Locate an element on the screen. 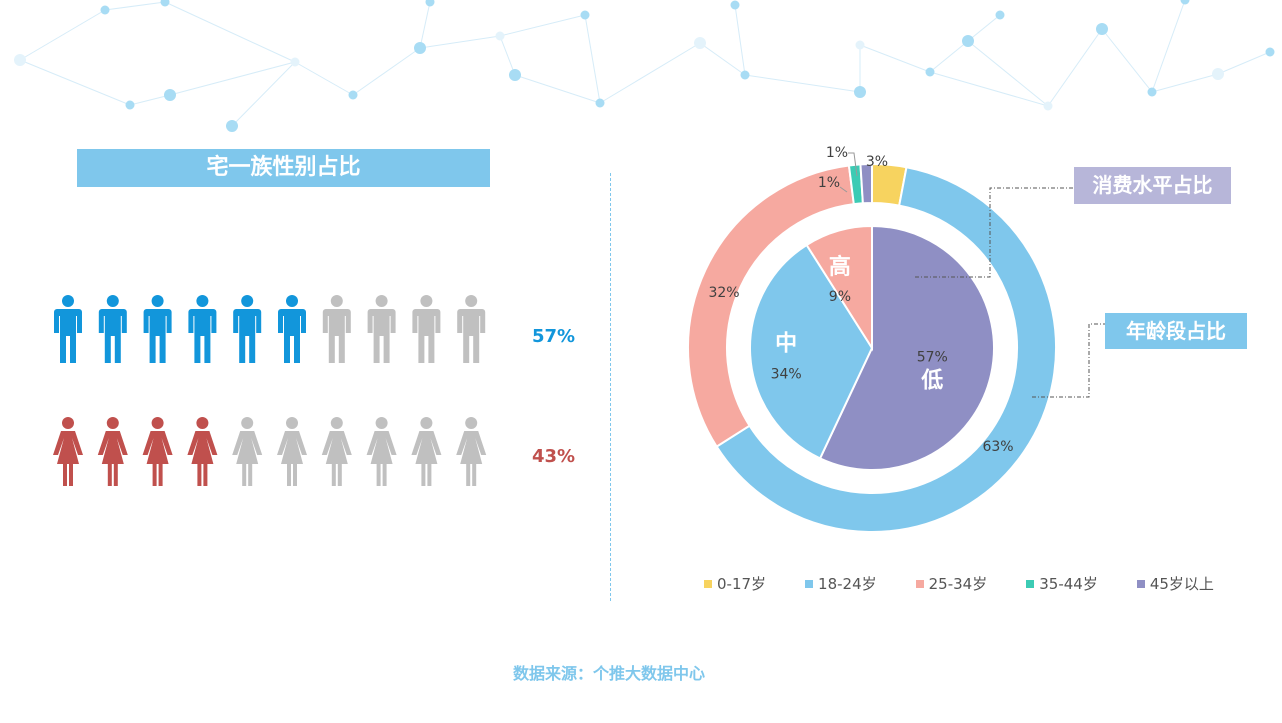 The width and height of the screenshot is (1282, 723). legend-item: 25-34岁 is located at coordinates (951, 583).